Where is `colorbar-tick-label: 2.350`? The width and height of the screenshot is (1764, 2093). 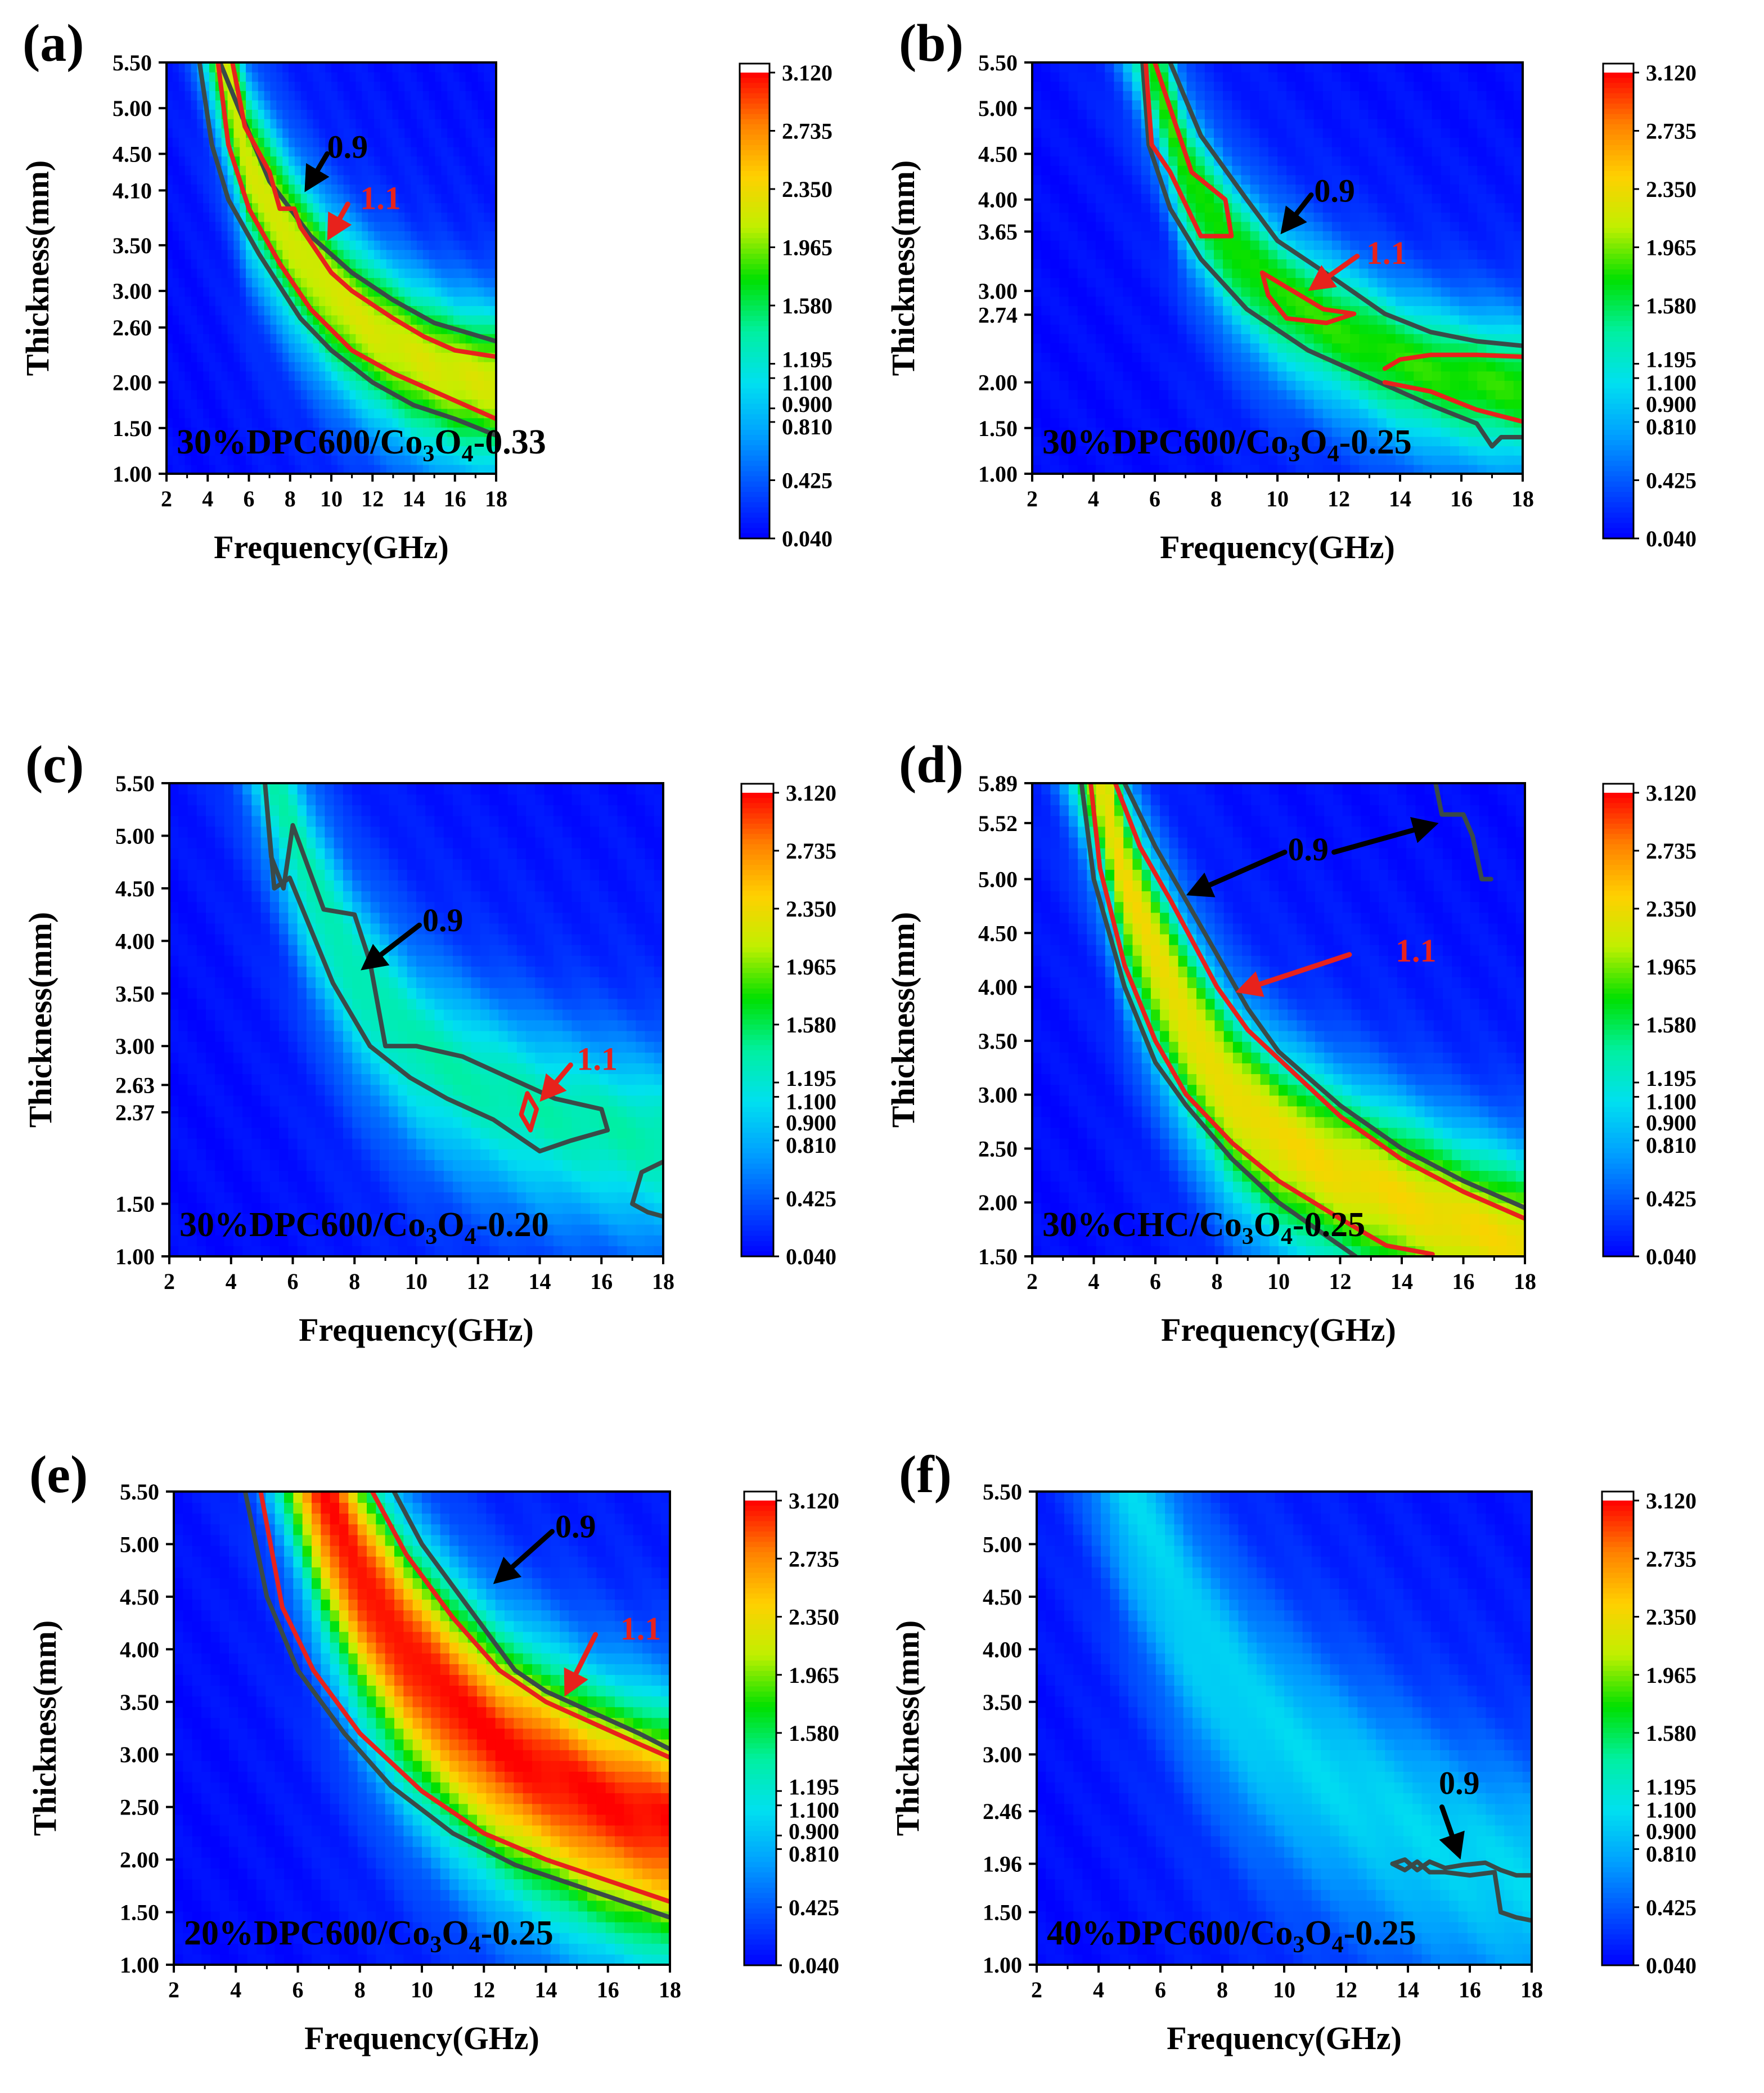
colorbar-tick-label: 2.350 is located at coordinates (807, 189).